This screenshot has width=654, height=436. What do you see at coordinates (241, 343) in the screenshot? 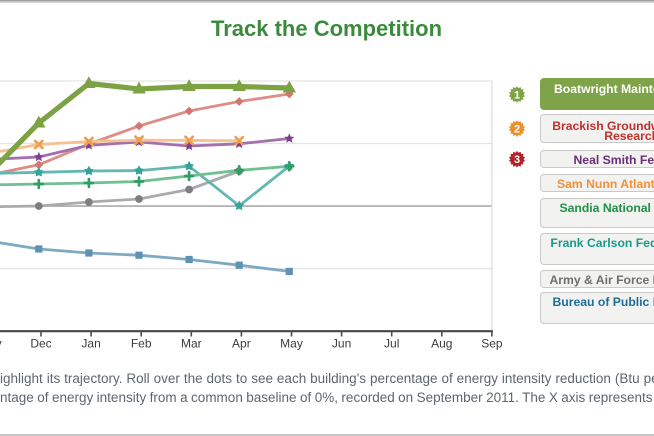
I see `svg-text: Apr` at bounding box center [241, 343].